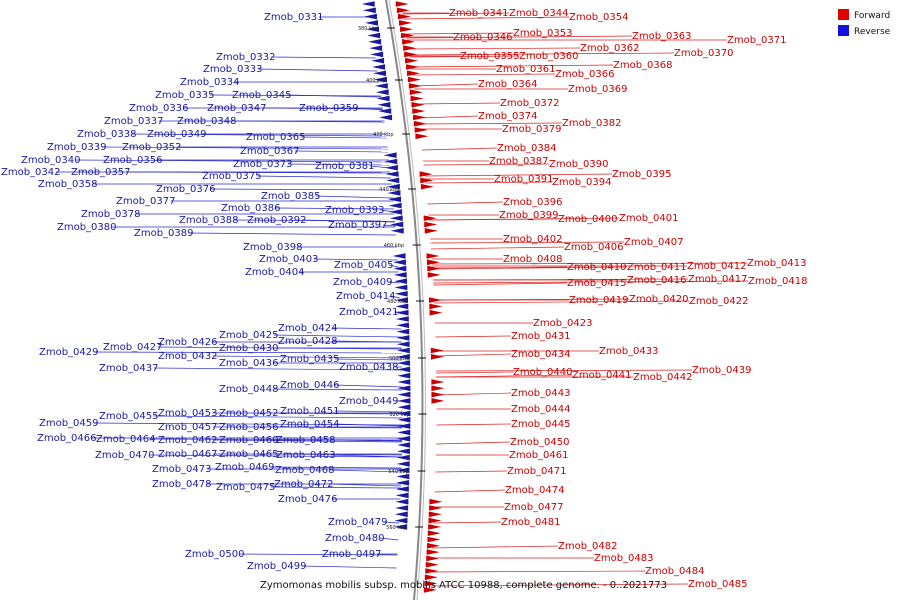 This screenshot has width=900, height=600. I want to click on genome-backbone-shadow, so click(407, 300).